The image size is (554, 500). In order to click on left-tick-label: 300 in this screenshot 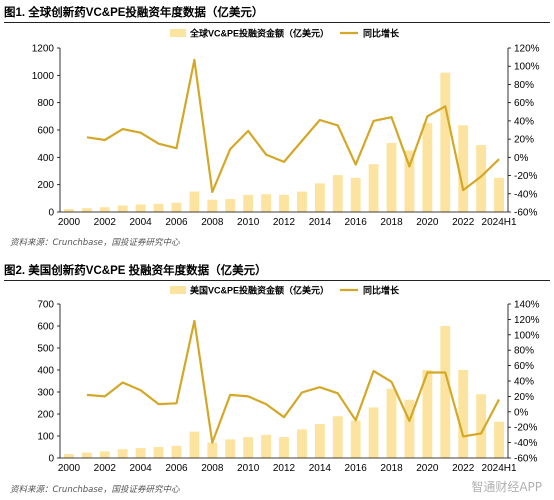, I will do `click(45, 393)`.